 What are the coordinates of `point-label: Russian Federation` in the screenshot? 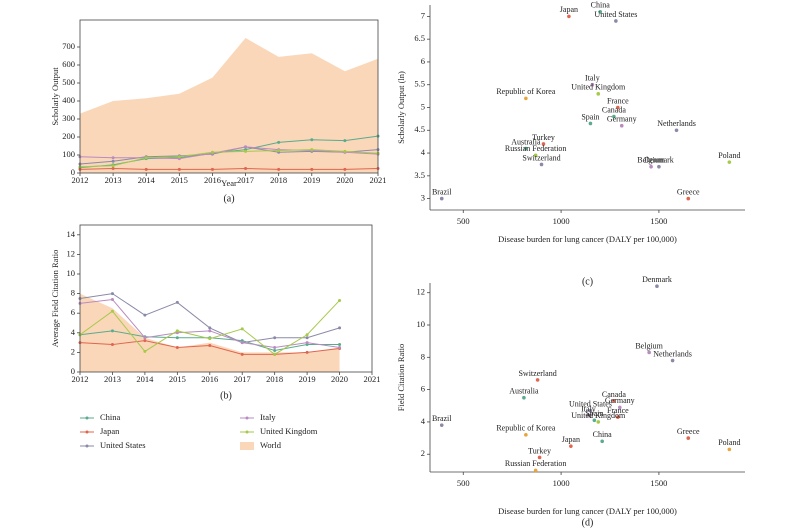 It's located at (536, 148).